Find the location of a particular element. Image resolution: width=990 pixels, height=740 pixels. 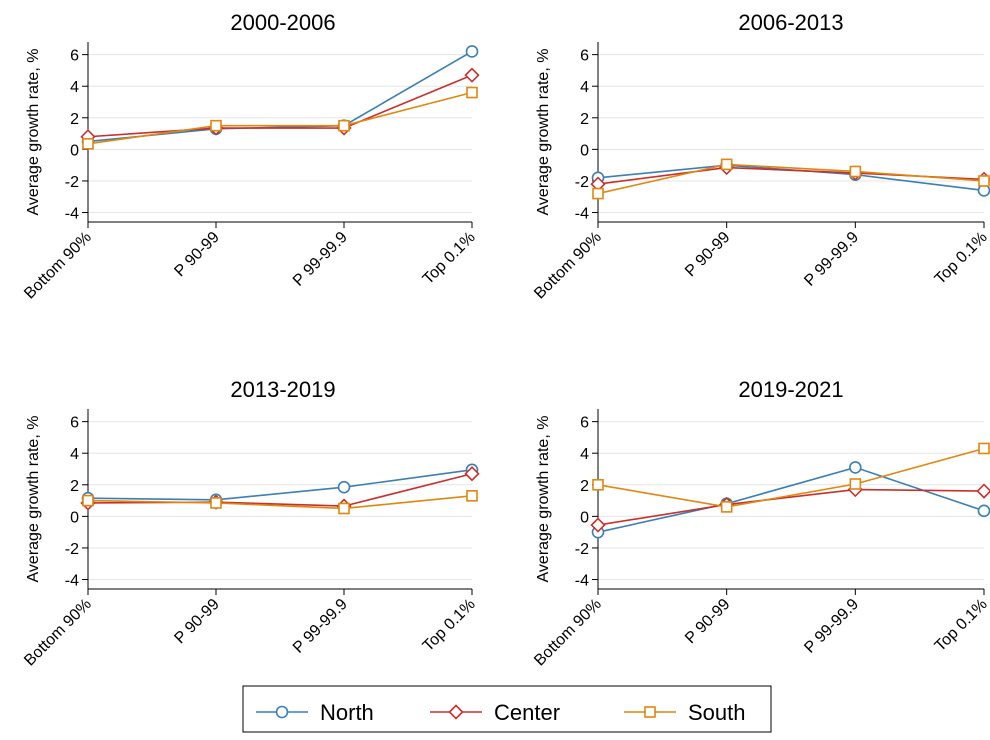

panel-title: 2019-2021 is located at coordinates (790, 389).